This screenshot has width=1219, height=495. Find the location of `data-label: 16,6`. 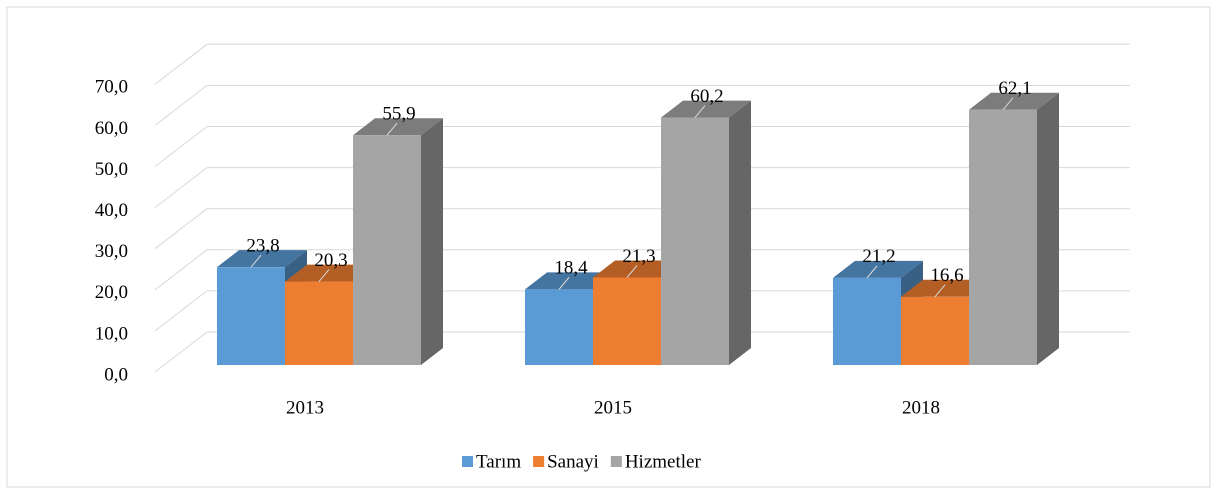

data-label: 16,6 is located at coordinates (946, 275).